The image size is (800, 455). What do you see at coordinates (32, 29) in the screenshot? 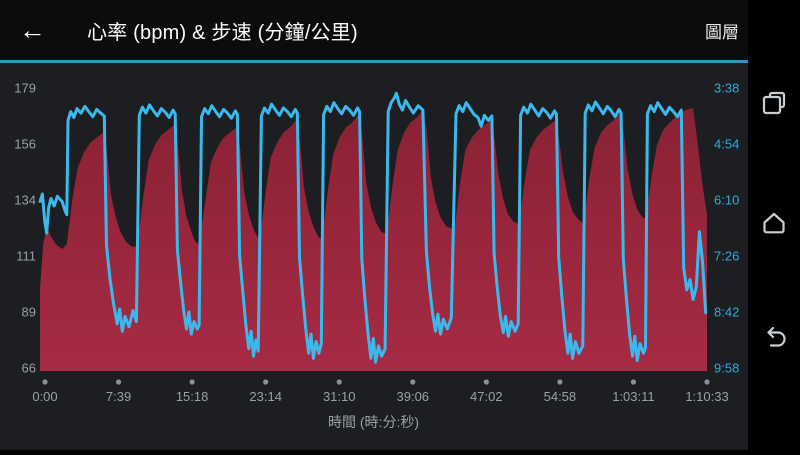
I see `back-arrow-icon: ←` at bounding box center [32, 29].